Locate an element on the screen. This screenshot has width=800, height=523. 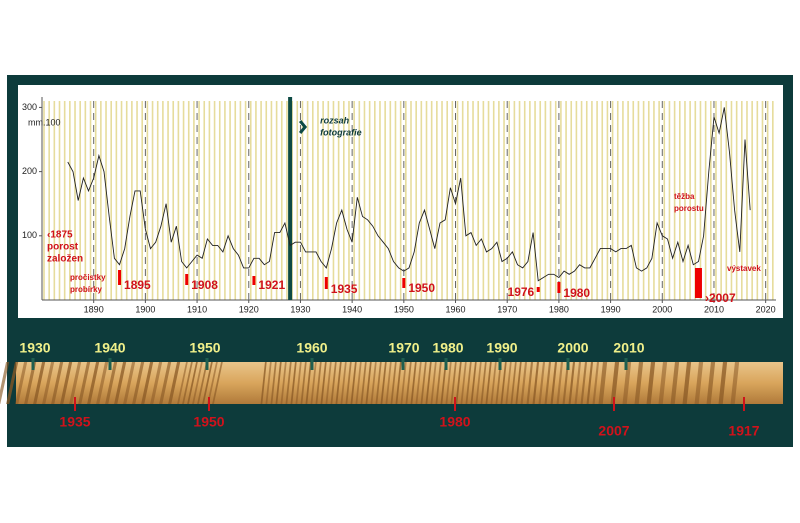
event-label: 1921 is located at coordinates (271, 285).